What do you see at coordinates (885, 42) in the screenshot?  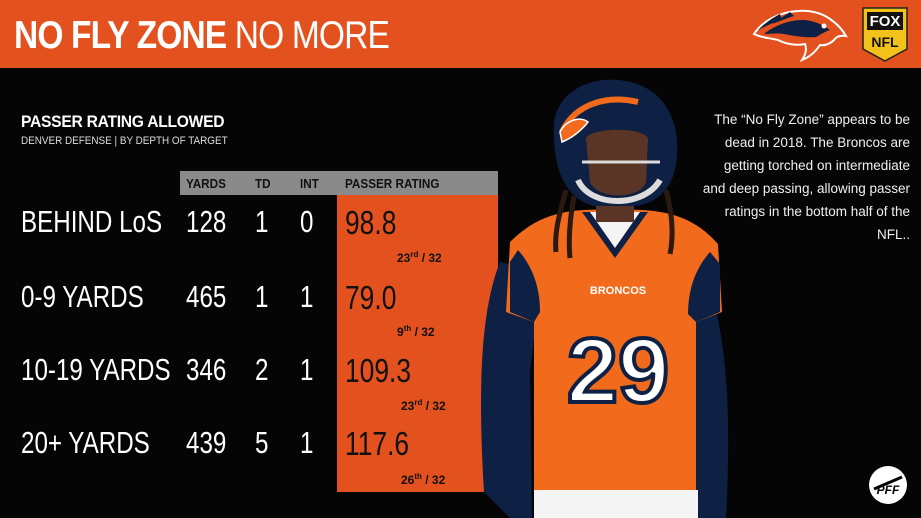 I see `nfl-text: NFL` at bounding box center [885, 42].